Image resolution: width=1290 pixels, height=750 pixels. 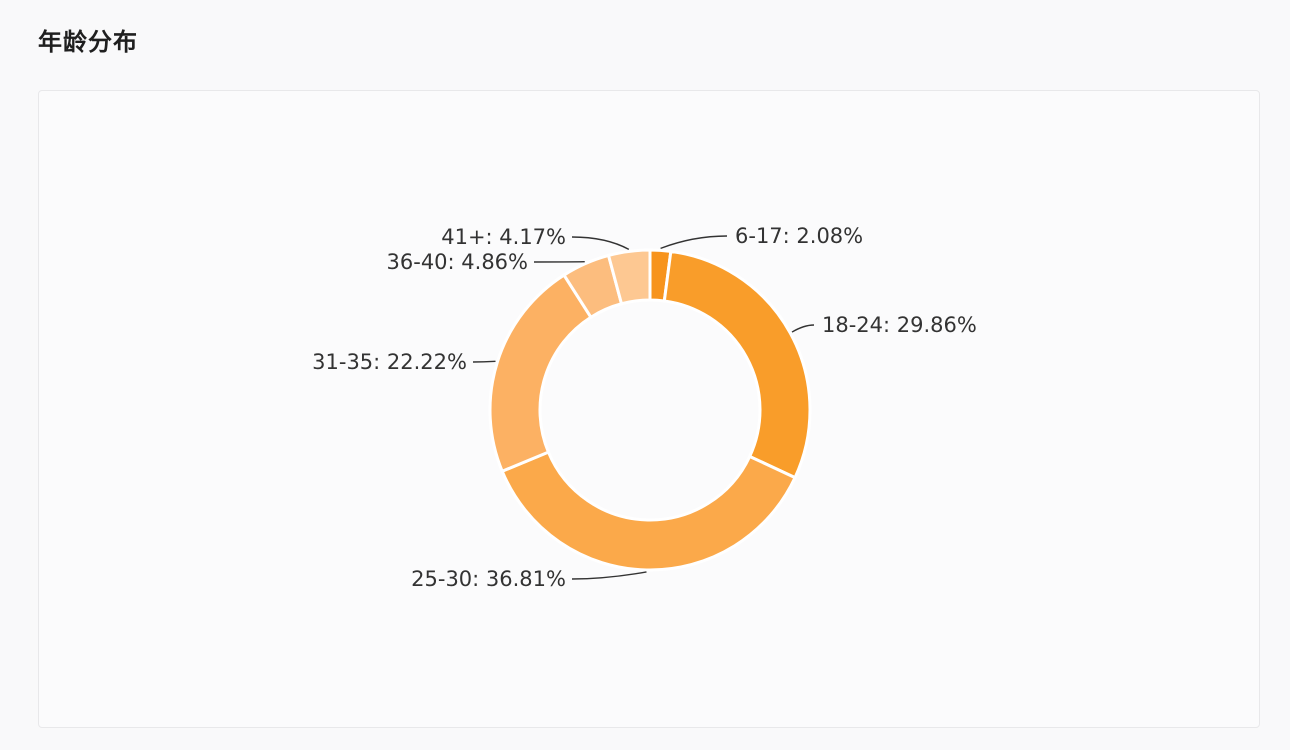 What do you see at coordinates (503, 237) in the screenshot?
I see `slice-label-41+: 41+: 4.17%` at bounding box center [503, 237].